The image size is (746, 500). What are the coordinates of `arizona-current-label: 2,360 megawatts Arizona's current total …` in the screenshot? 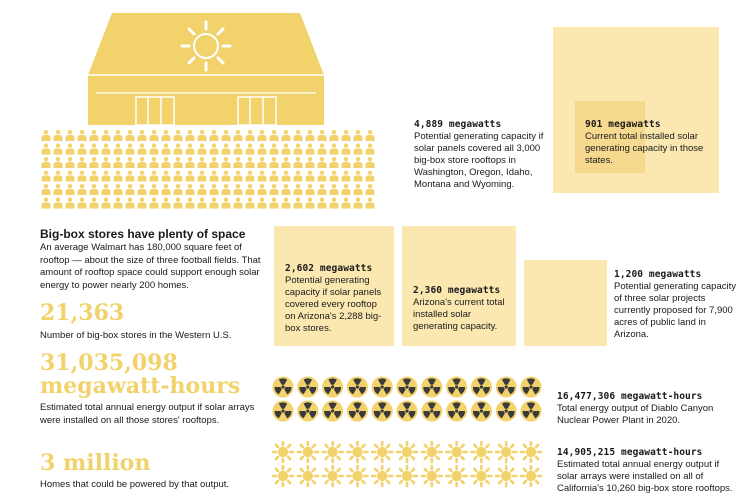 It's located at (463, 309).